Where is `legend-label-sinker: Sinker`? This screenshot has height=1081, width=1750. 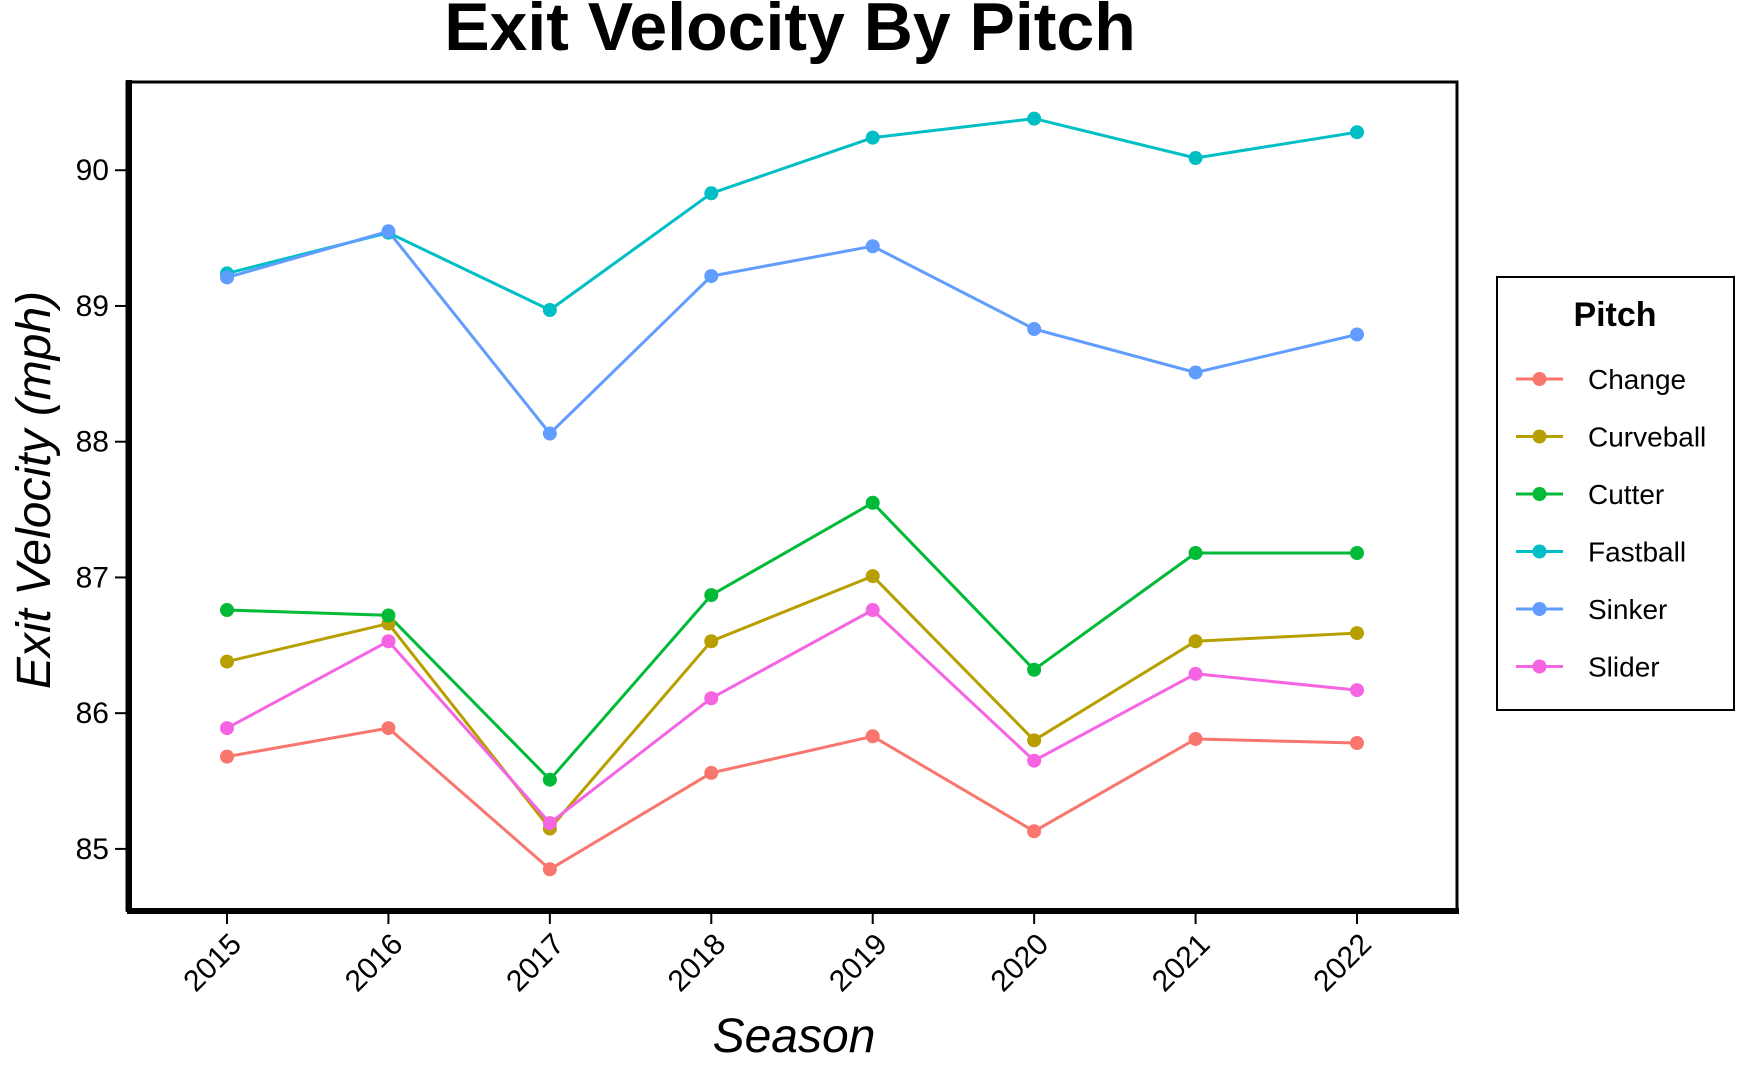 legend-label-sinker: Sinker is located at coordinates (1627, 609).